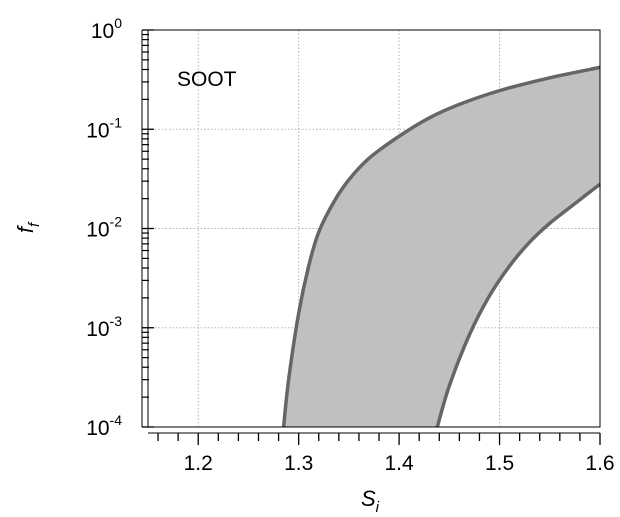  Describe the element at coordinates (198, 463) in the screenshot. I see `x-tick-label: 1.2` at that location.